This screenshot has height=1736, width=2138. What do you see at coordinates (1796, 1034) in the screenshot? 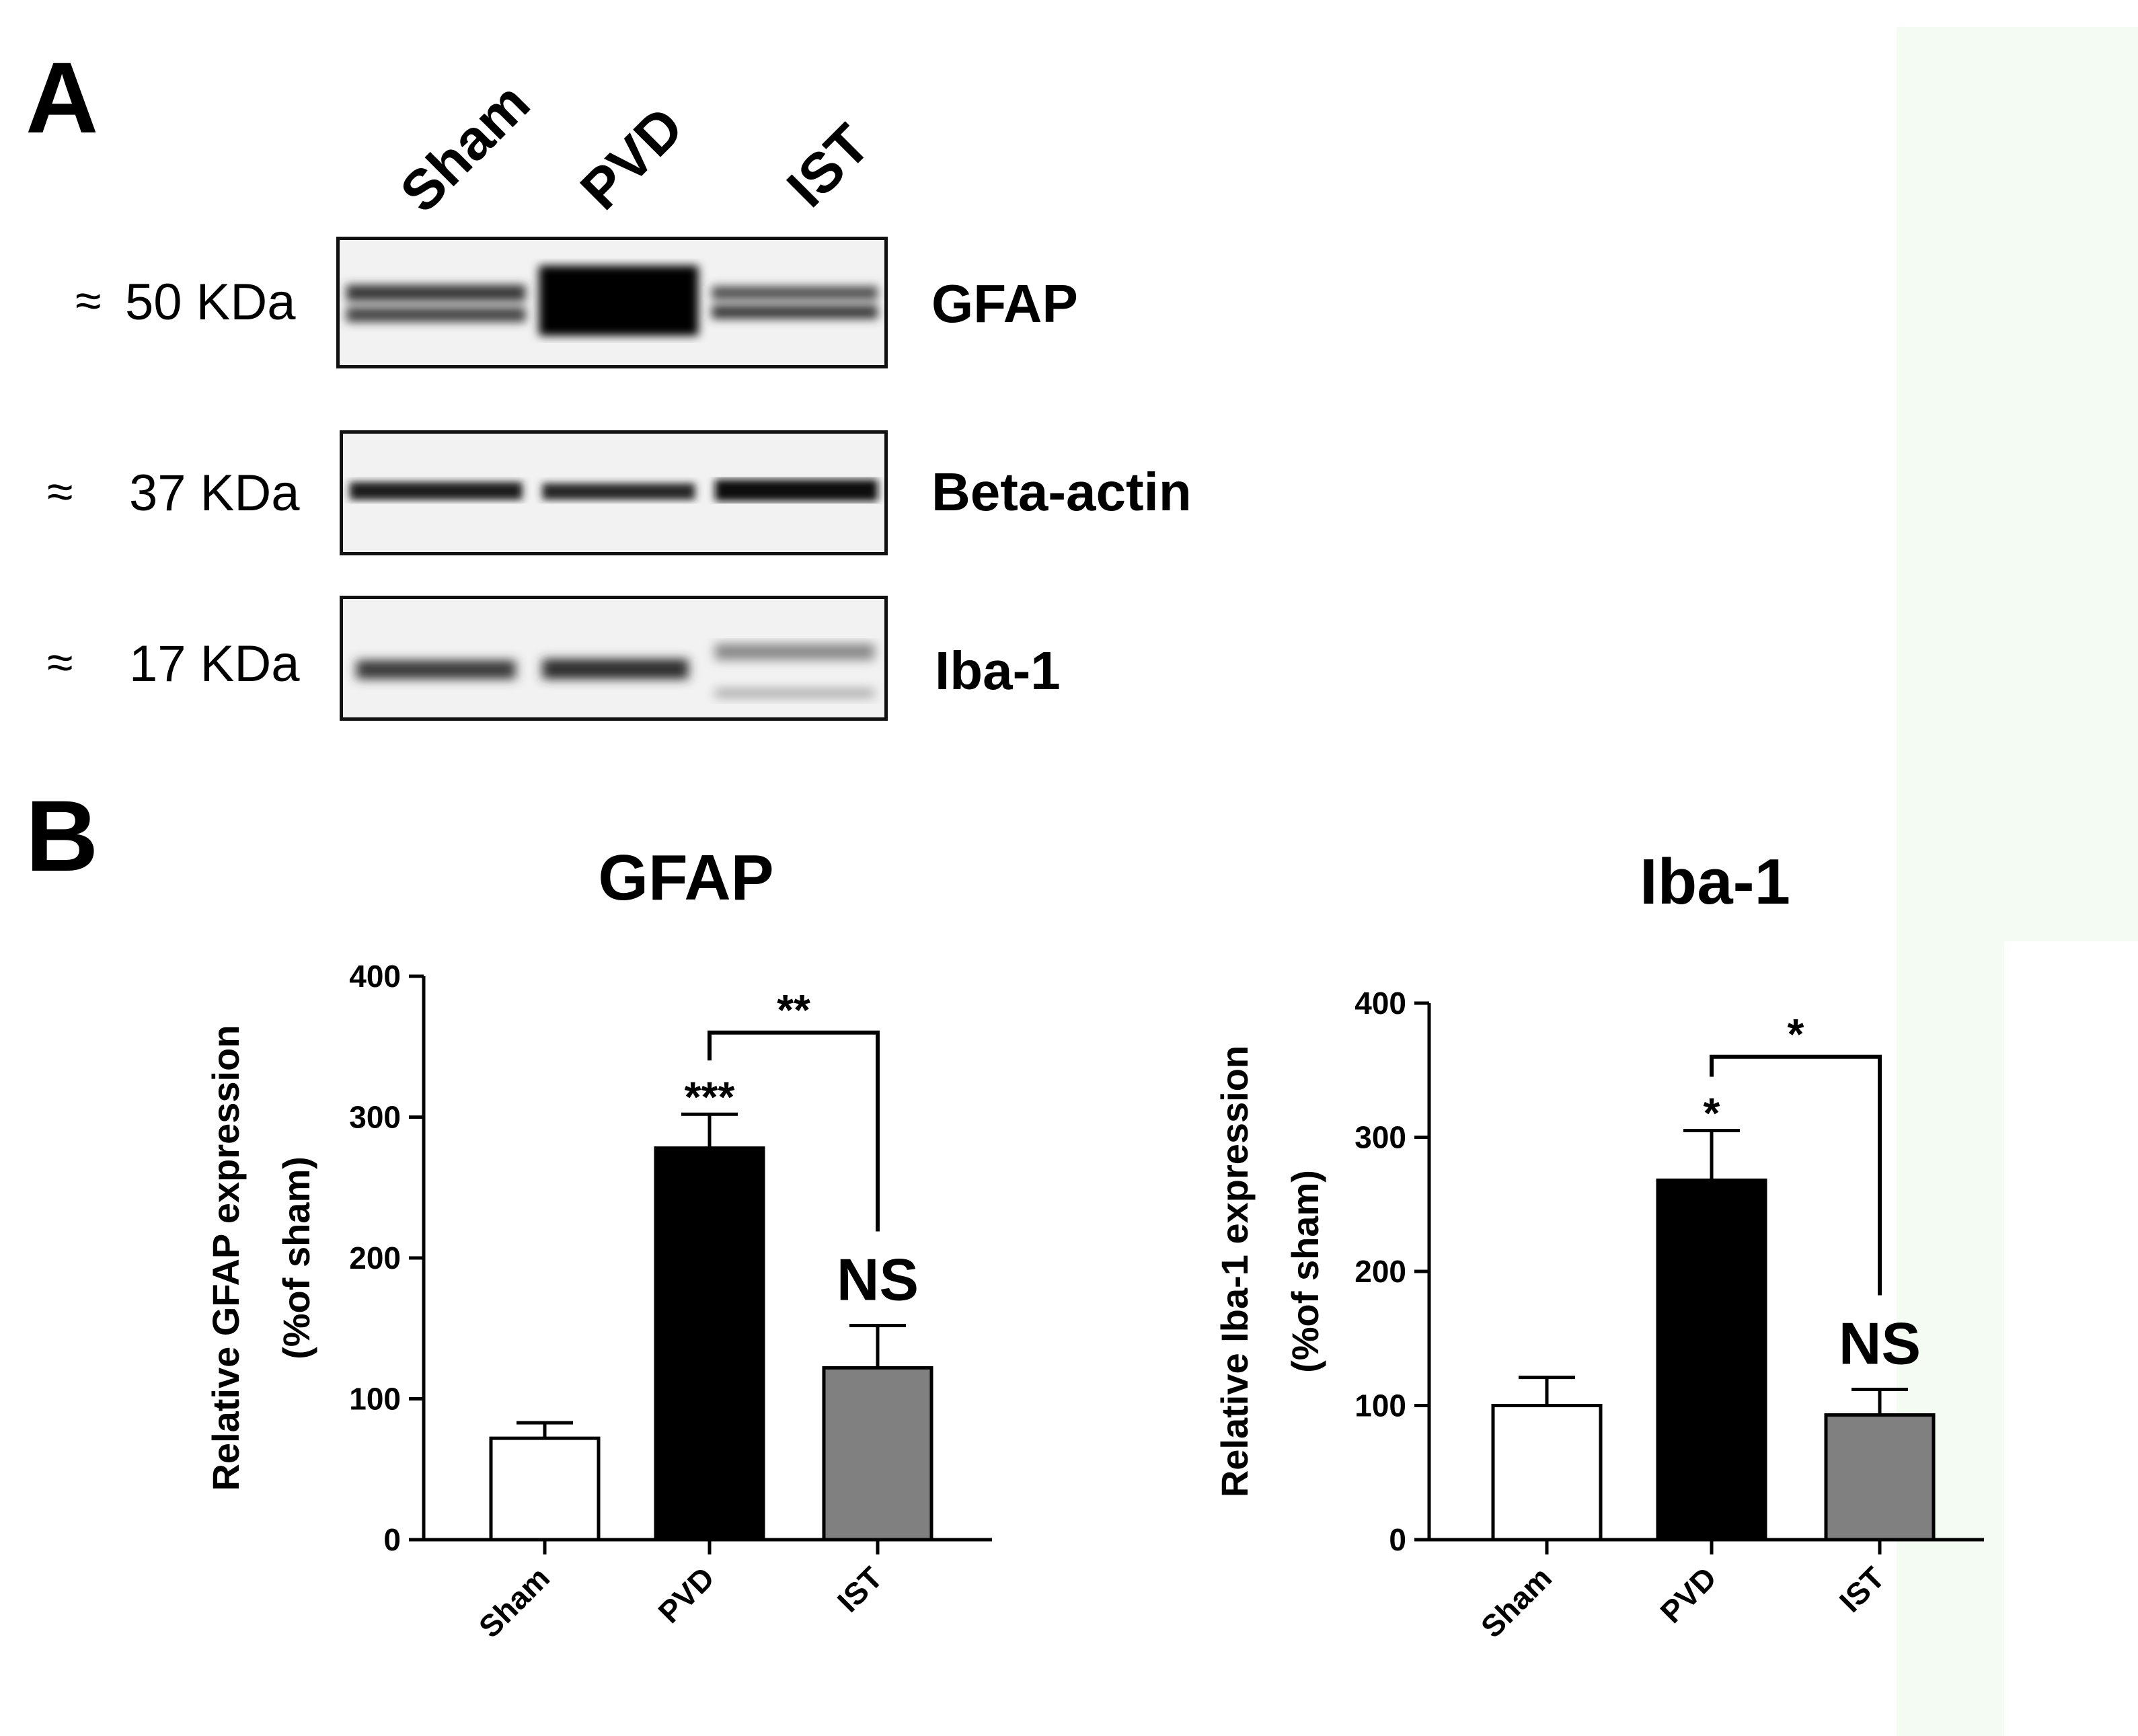
I see `bracket-label: *` at bounding box center [1796, 1034].